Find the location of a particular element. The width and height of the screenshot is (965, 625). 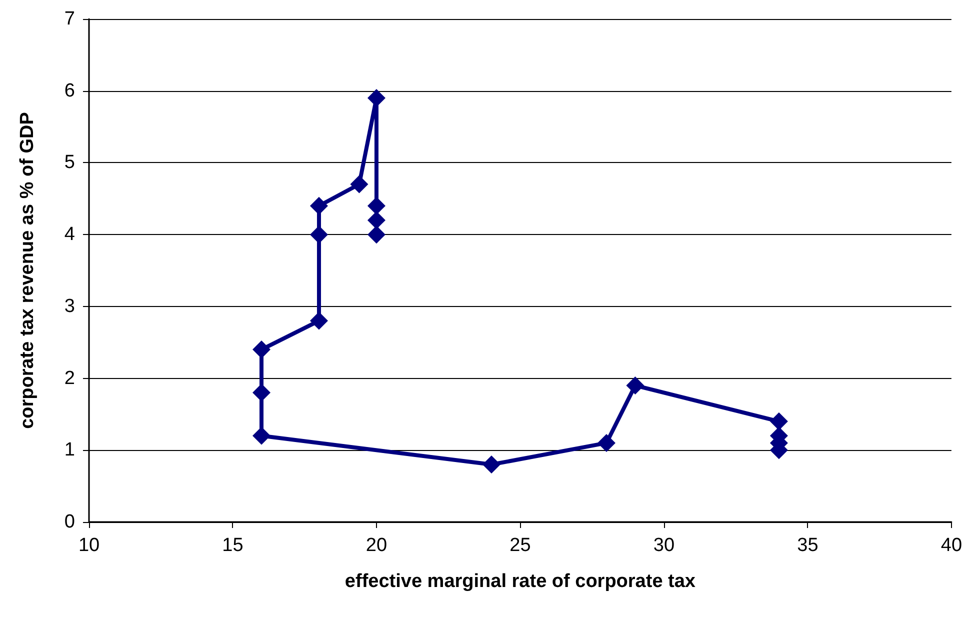

x-axis-title: effective marginal rate of corporate tax is located at coordinates (520, 581).